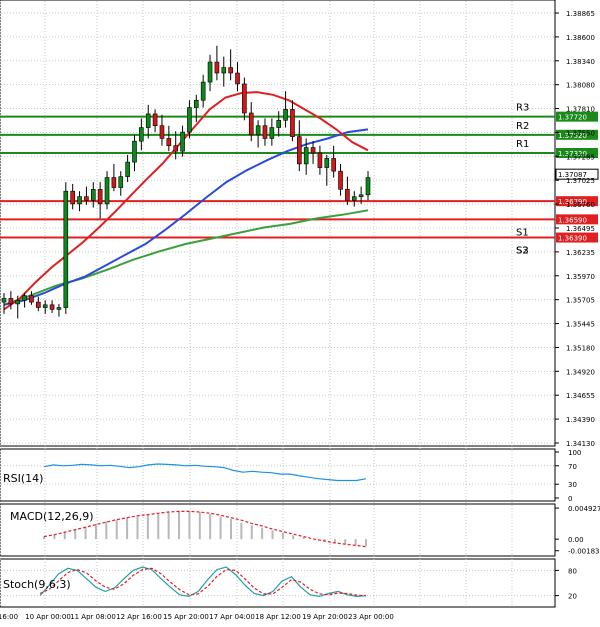 The image size is (600, 627). What do you see at coordinates (572, 154) in the screenshot?
I see `level-price-label: 1.37320` at bounding box center [572, 154].